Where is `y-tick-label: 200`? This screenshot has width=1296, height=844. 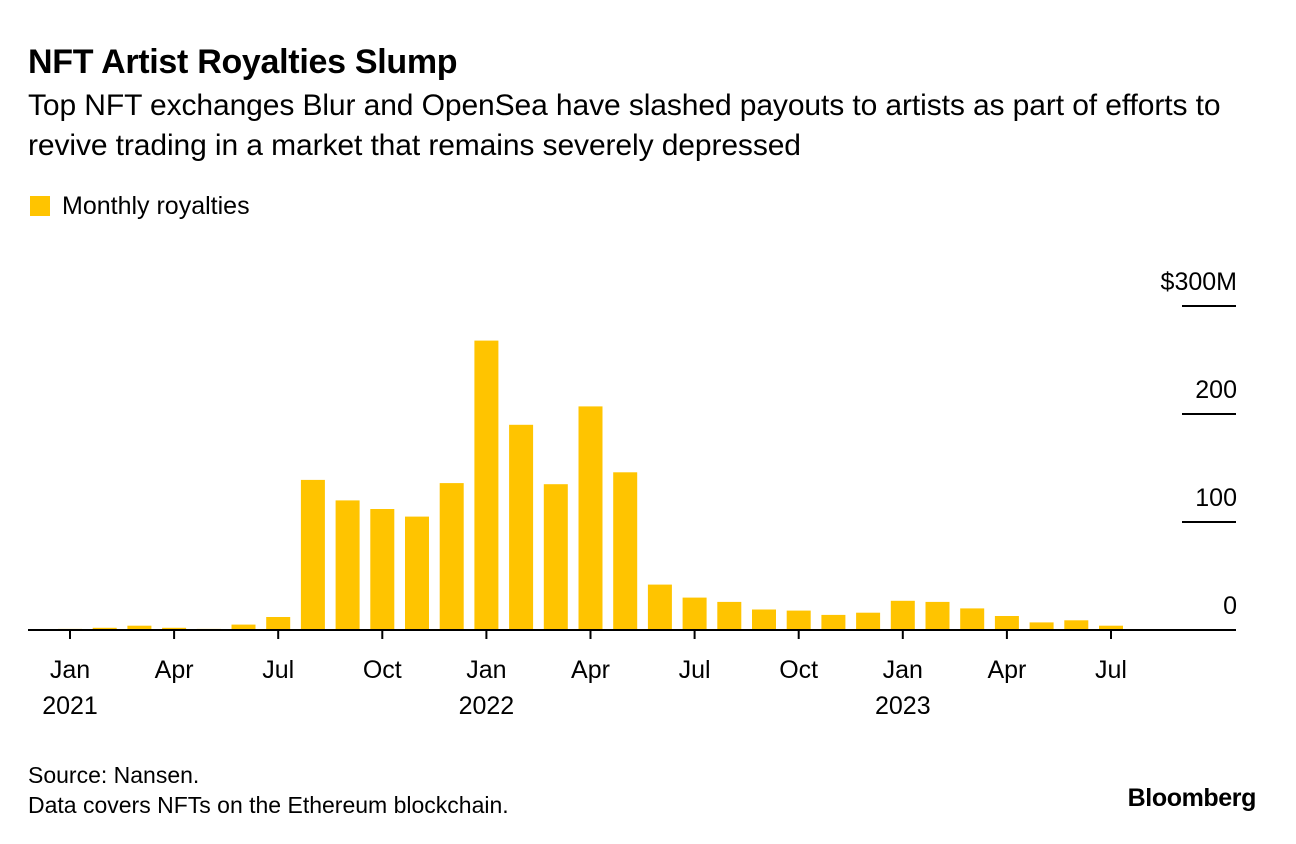
y-tick-label: 200 is located at coordinates (1216, 390).